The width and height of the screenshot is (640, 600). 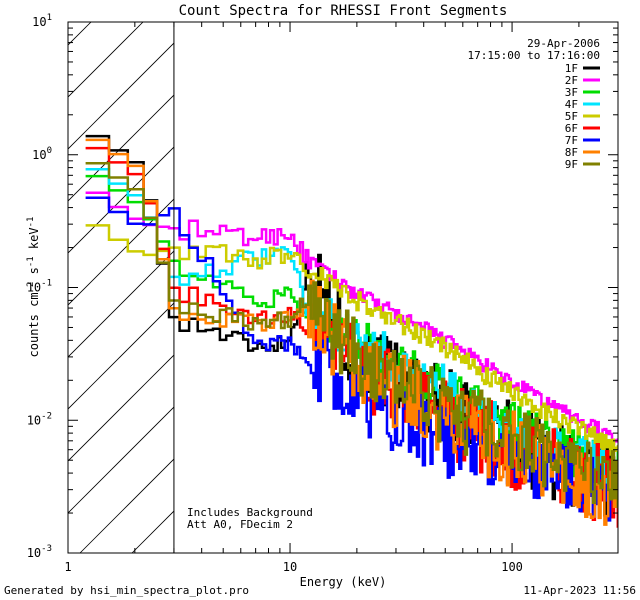 I want to click on annotation-attenuator: Att A0, FDecim 2, so click(x=240, y=524).